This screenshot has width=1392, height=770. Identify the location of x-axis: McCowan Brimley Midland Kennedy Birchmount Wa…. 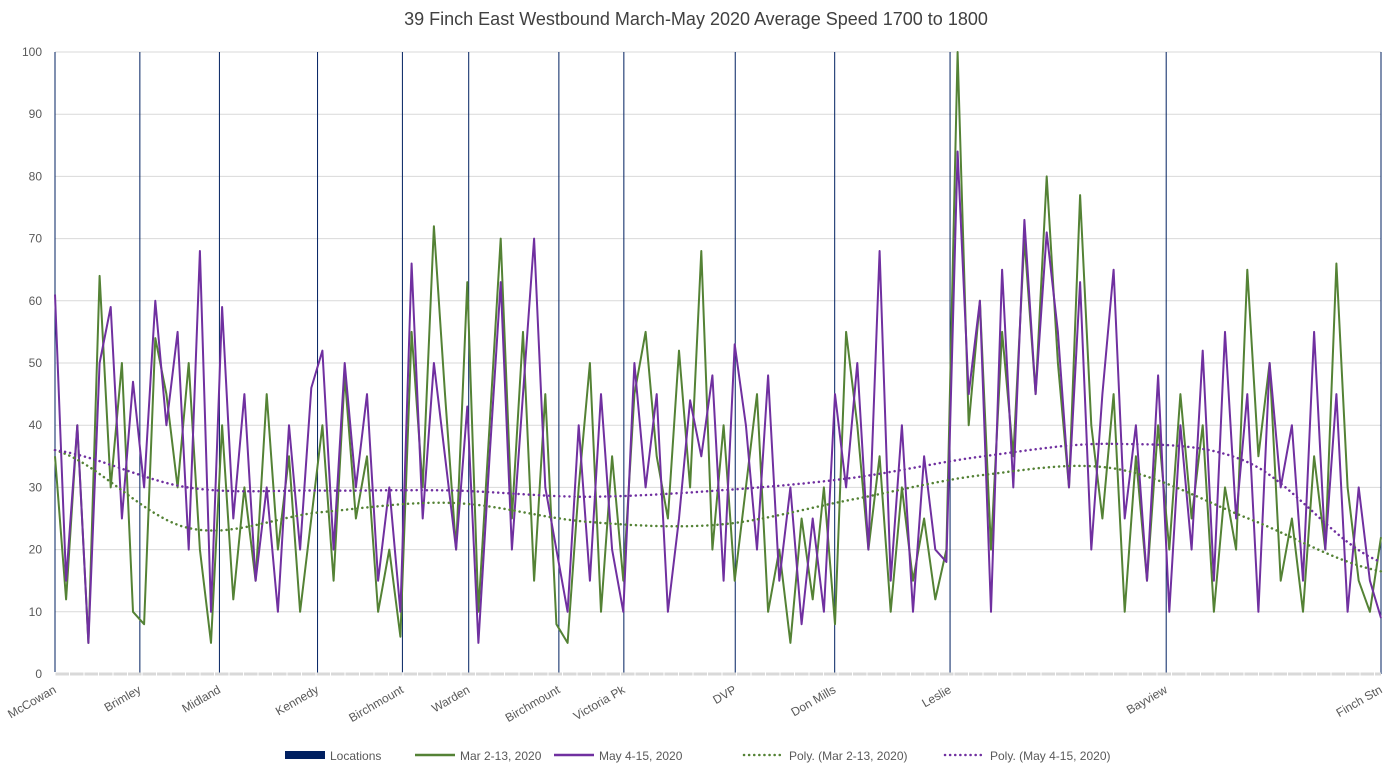
(695, 698).